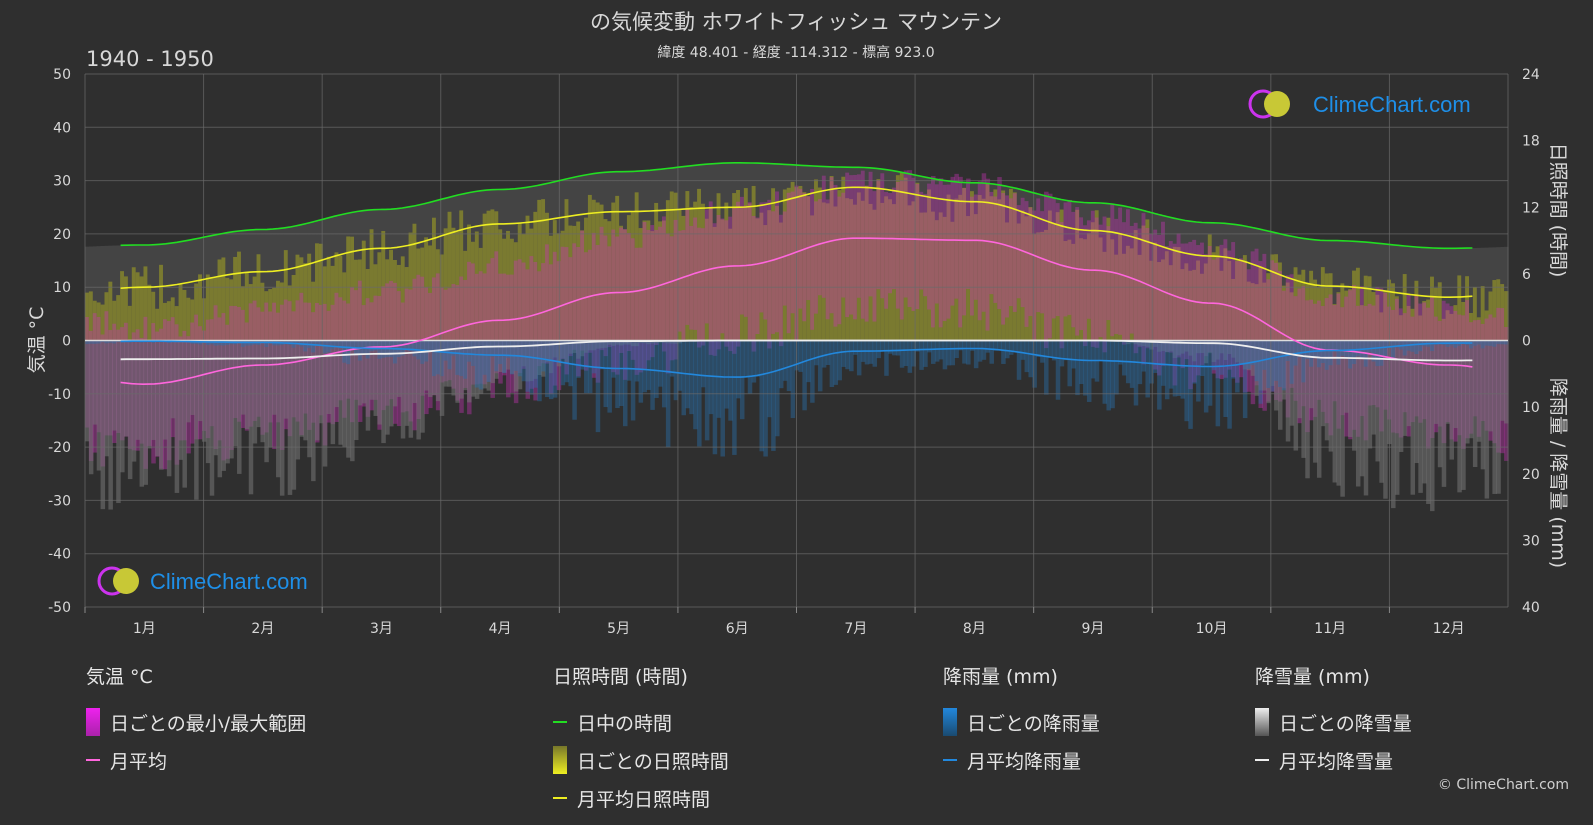  Describe the element at coordinates (62, 182) in the screenshot. I see `left-tick-label: 30` at that location.